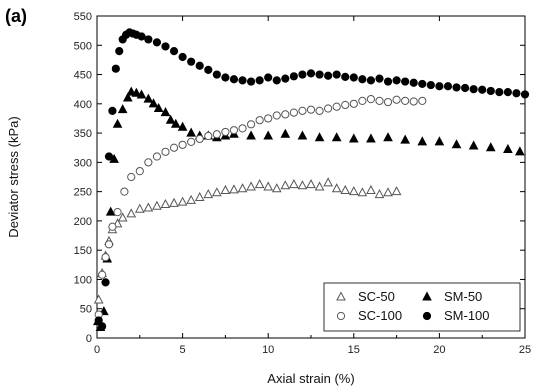  I want to click on panel-label: (a), so click(16, 16).